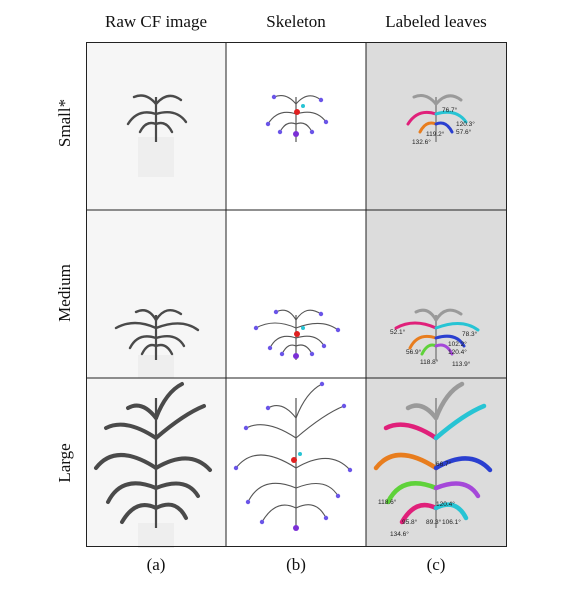  I want to click on row-label-medium: Medium, so click(64, 293).